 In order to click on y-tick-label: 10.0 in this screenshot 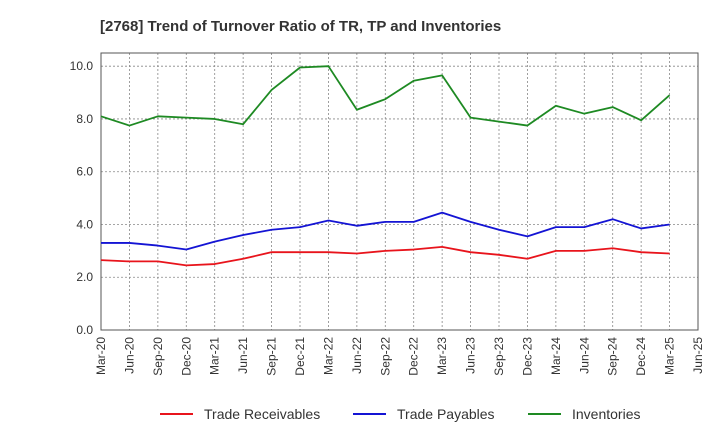, I will do `click(82, 66)`.